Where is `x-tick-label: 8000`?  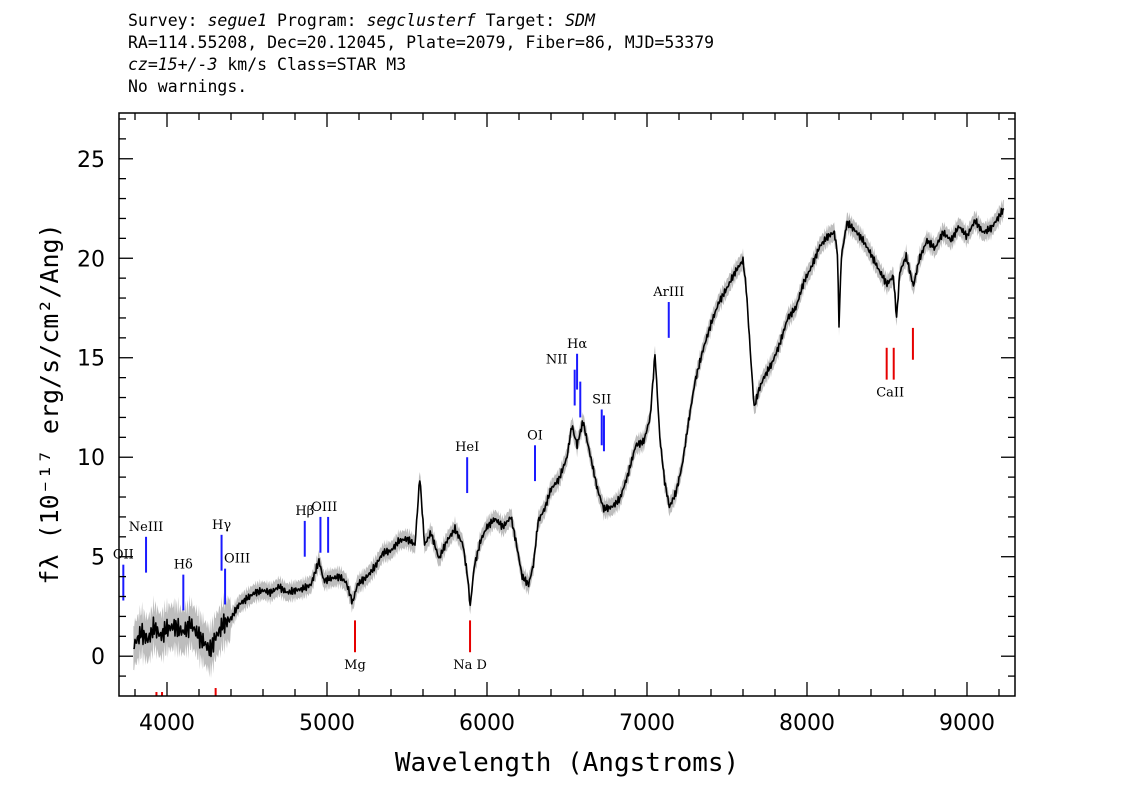 x-tick-label: 8000 is located at coordinates (807, 723).